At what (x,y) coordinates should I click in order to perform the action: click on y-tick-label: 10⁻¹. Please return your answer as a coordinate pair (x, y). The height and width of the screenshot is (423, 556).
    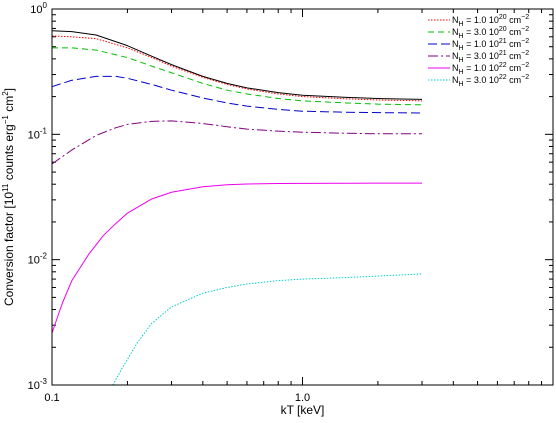
    Looking at the image, I should click on (38, 133).